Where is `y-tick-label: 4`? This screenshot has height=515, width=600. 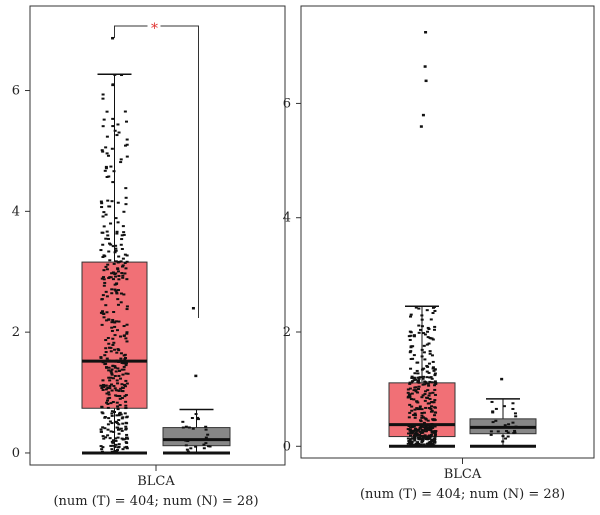
y-tick-label: 4 is located at coordinates (16, 211).